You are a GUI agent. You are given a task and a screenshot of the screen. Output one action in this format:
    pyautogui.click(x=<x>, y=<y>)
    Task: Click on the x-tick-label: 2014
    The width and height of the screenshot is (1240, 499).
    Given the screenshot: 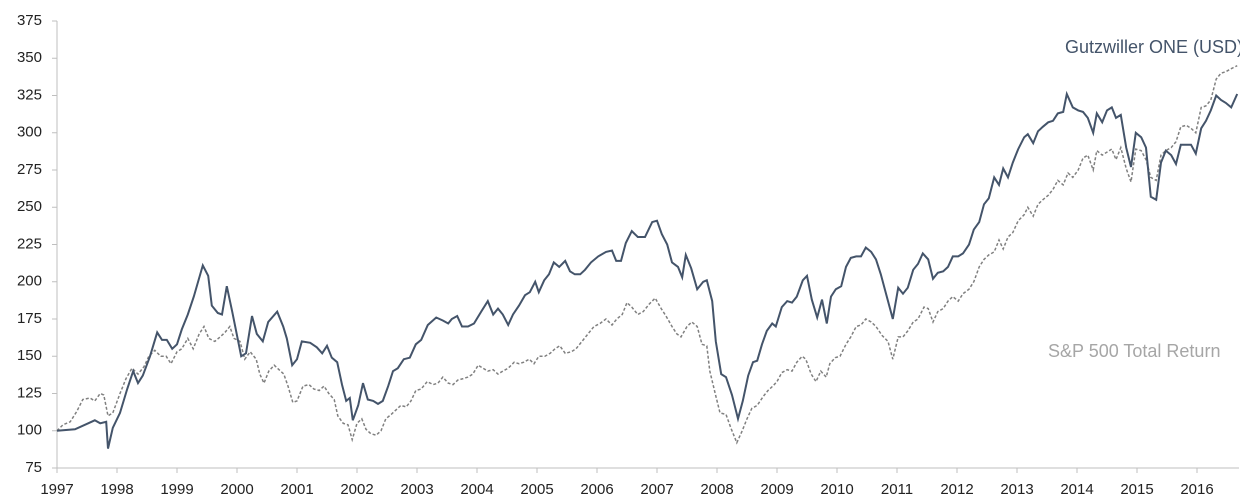 What is the action you would take?
    pyautogui.click(x=1076, y=489)
    